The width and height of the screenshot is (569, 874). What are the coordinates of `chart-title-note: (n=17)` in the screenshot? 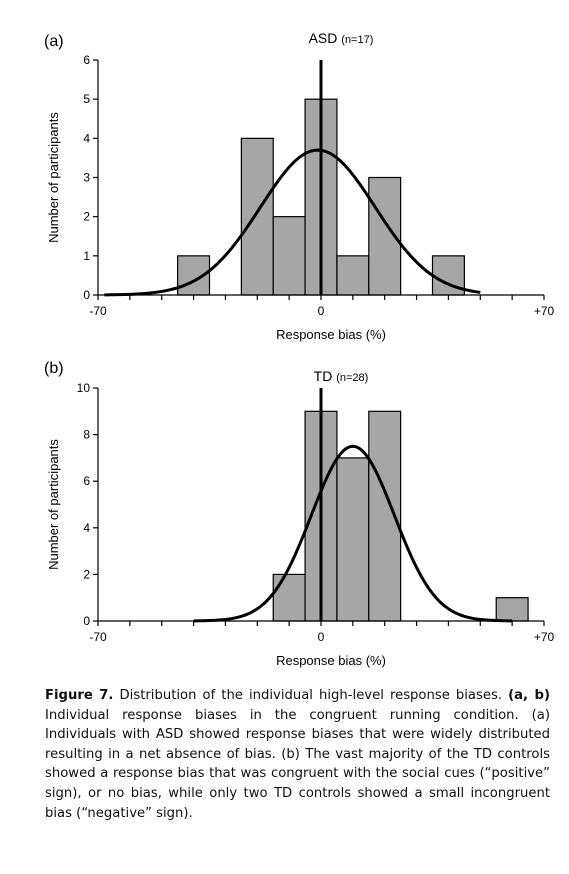 It's located at (357, 40).